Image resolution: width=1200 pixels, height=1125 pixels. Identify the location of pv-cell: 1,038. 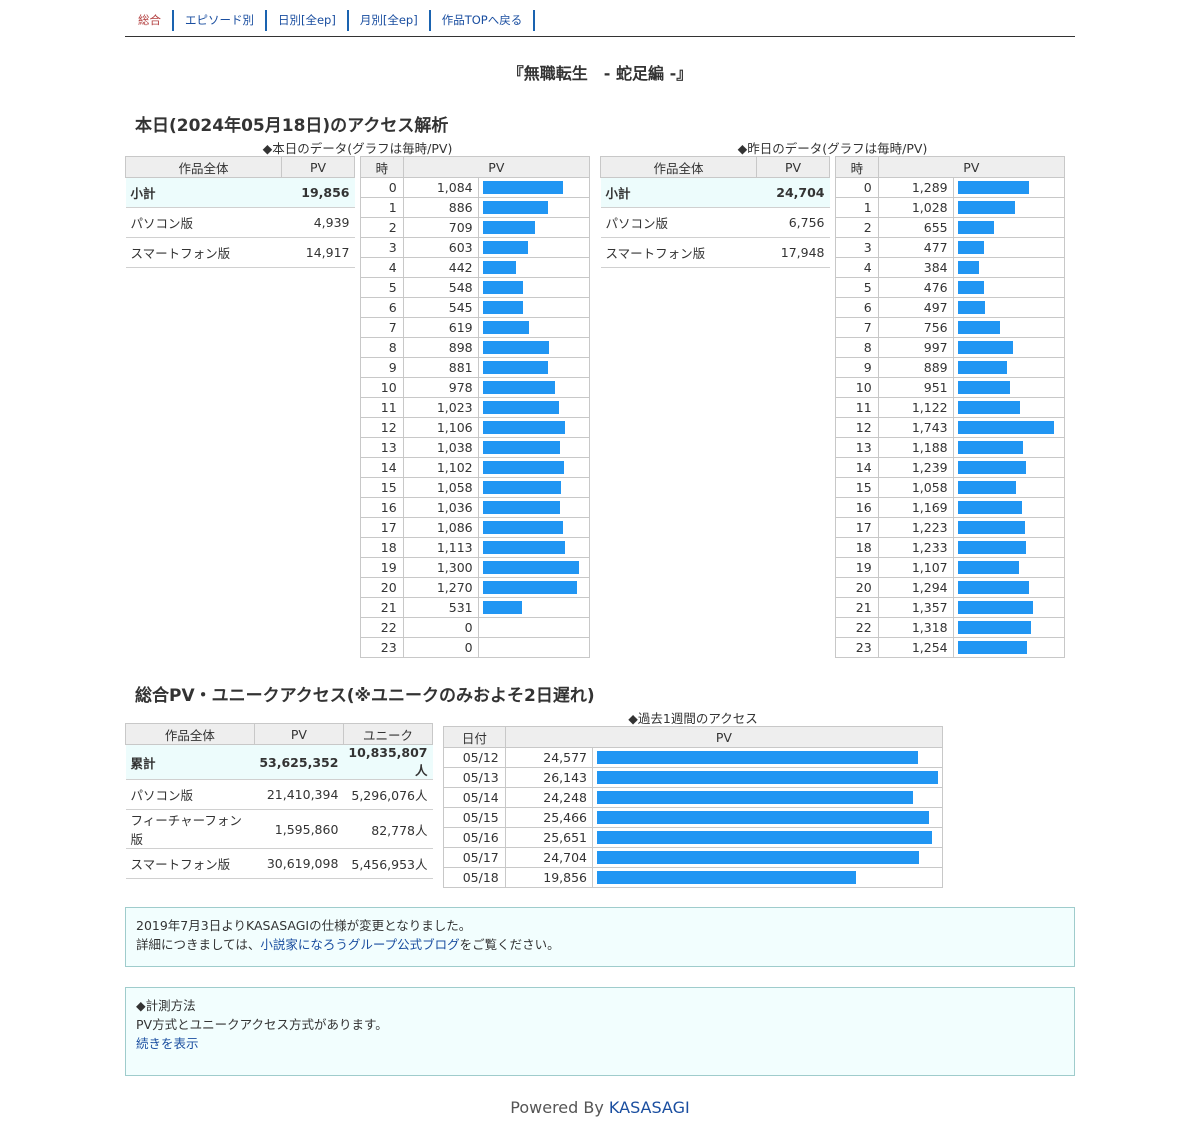
(440, 447).